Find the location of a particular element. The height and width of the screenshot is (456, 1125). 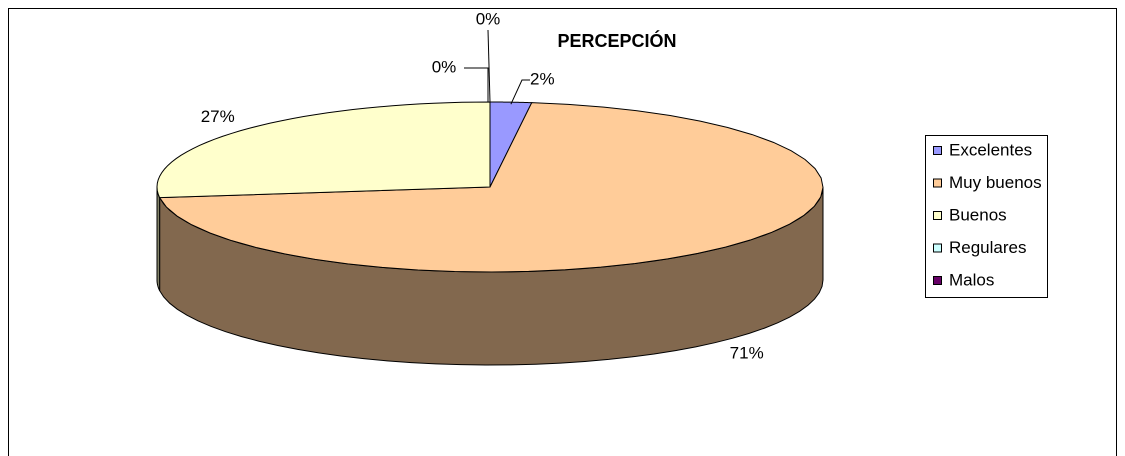

legend-box is located at coordinates (986, 216).